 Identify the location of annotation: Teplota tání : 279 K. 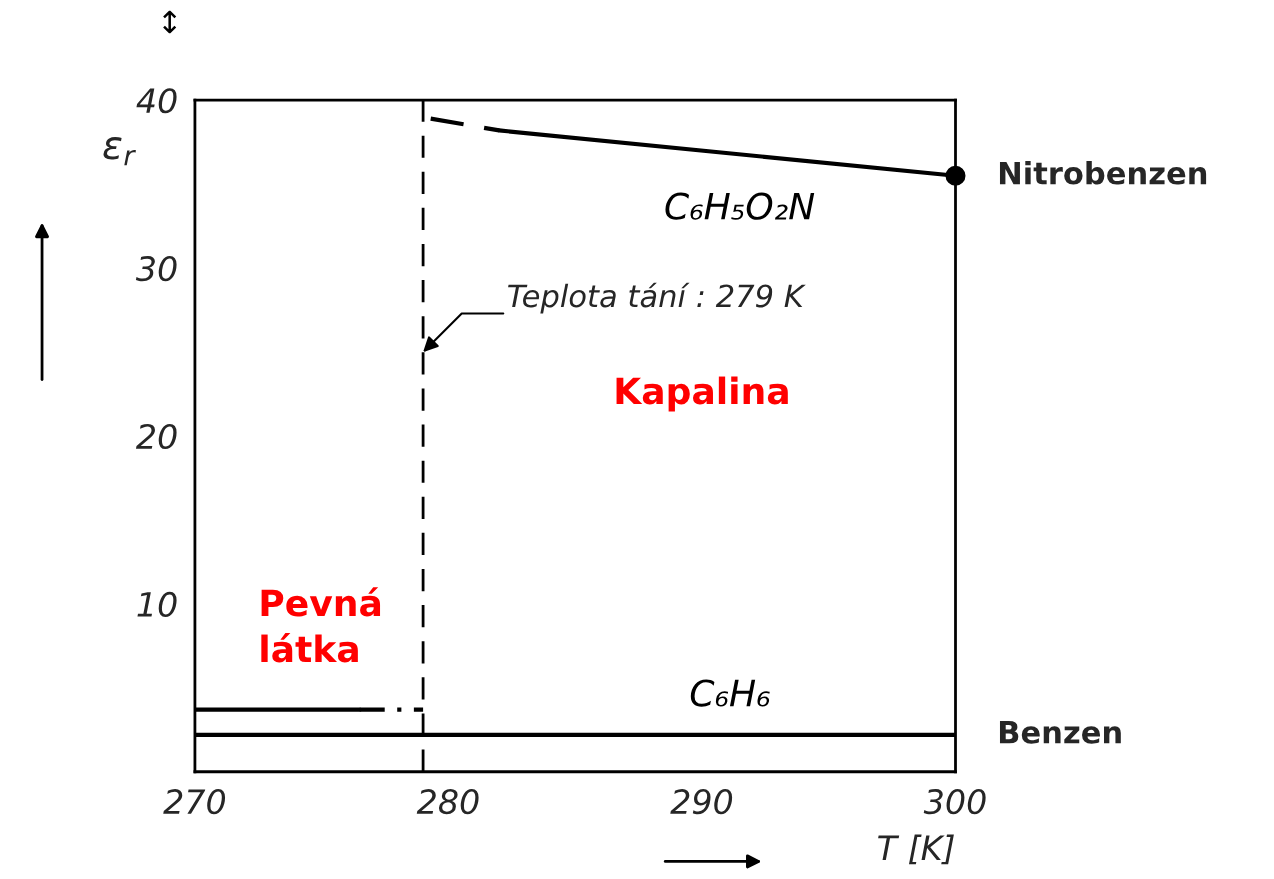
(657, 298).